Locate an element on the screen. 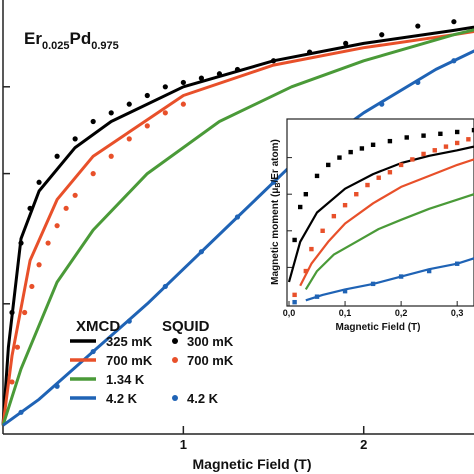 The height and width of the screenshot is (474, 474). legend-xmcd-label: 1.34 K is located at coordinates (125, 379).